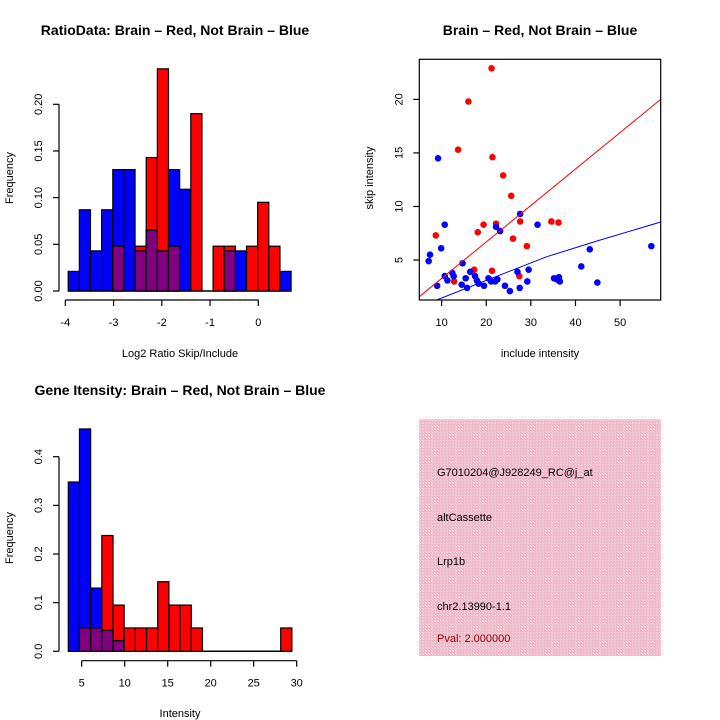 The image size is (720, 720). What do you see at coordinates (210, 323) in the screenshot?
I see `ratio-x-tick-label: -1` at bounding box center [210, 323].